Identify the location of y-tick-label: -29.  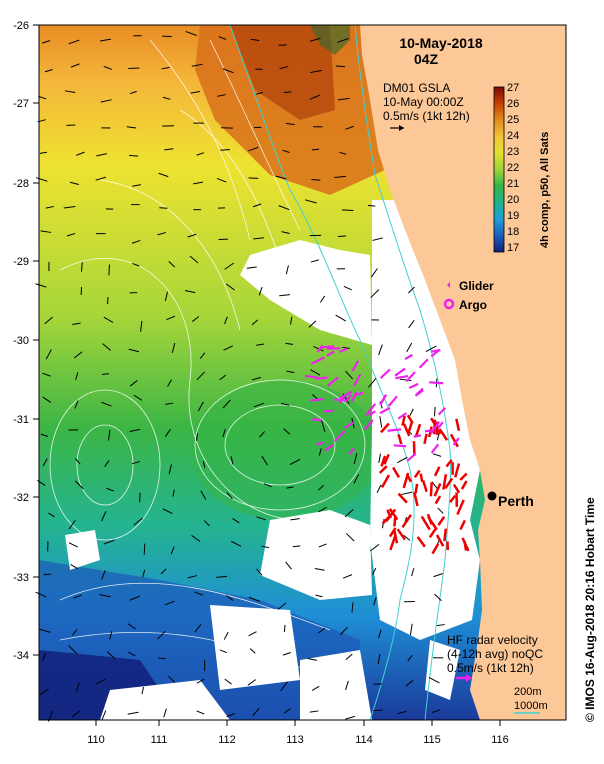
(21, 262).